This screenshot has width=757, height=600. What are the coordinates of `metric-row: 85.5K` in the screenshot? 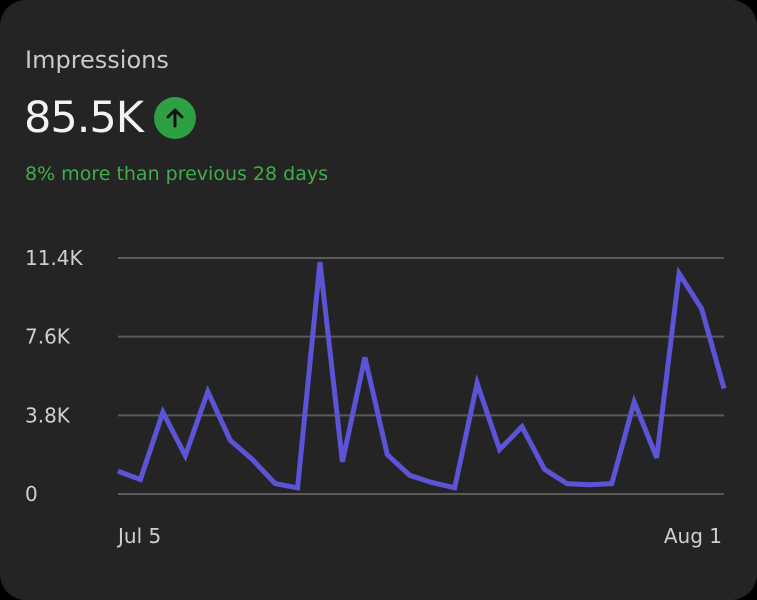 It's located at (110, 118).